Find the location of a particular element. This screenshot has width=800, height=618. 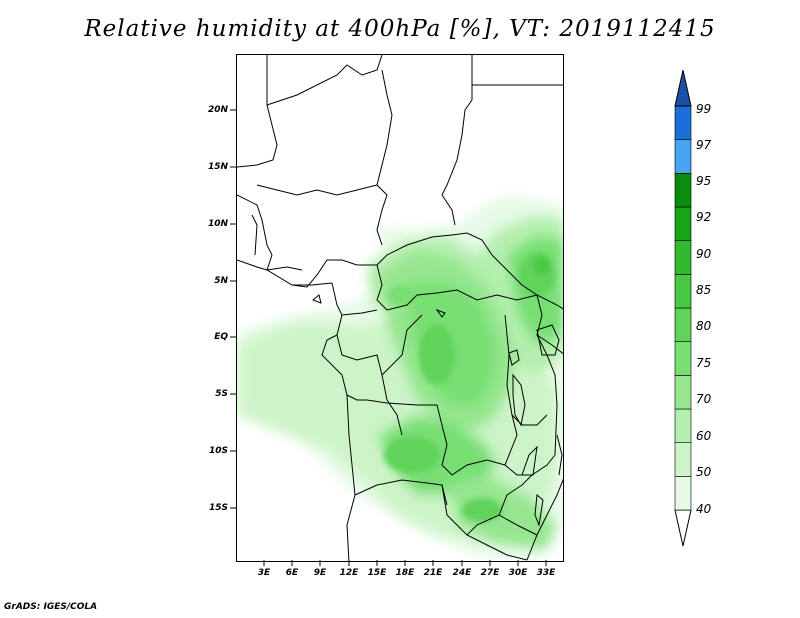

lat-label-15s: 15S is located at coordinates (218, 508).